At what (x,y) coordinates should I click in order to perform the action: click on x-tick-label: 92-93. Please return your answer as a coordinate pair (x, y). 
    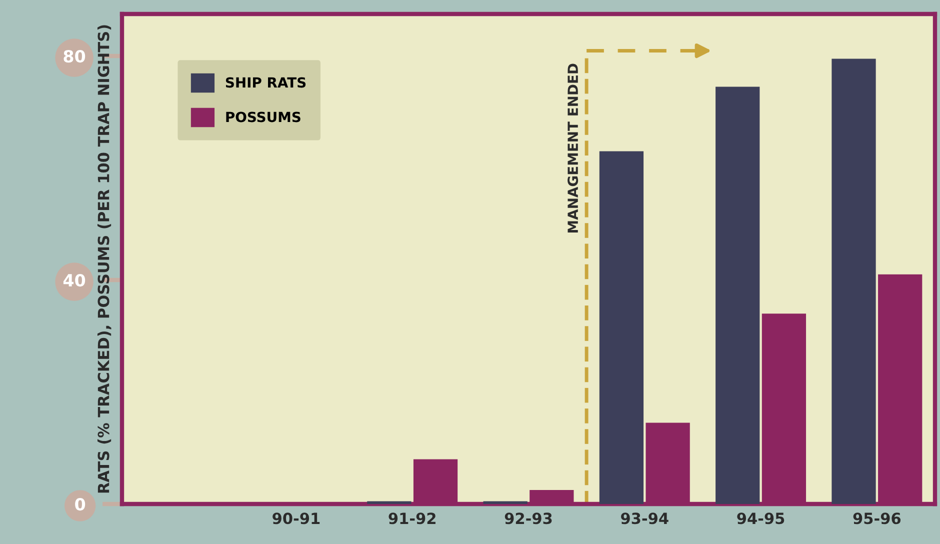
    Looking at the image, I should click on (528, 518).